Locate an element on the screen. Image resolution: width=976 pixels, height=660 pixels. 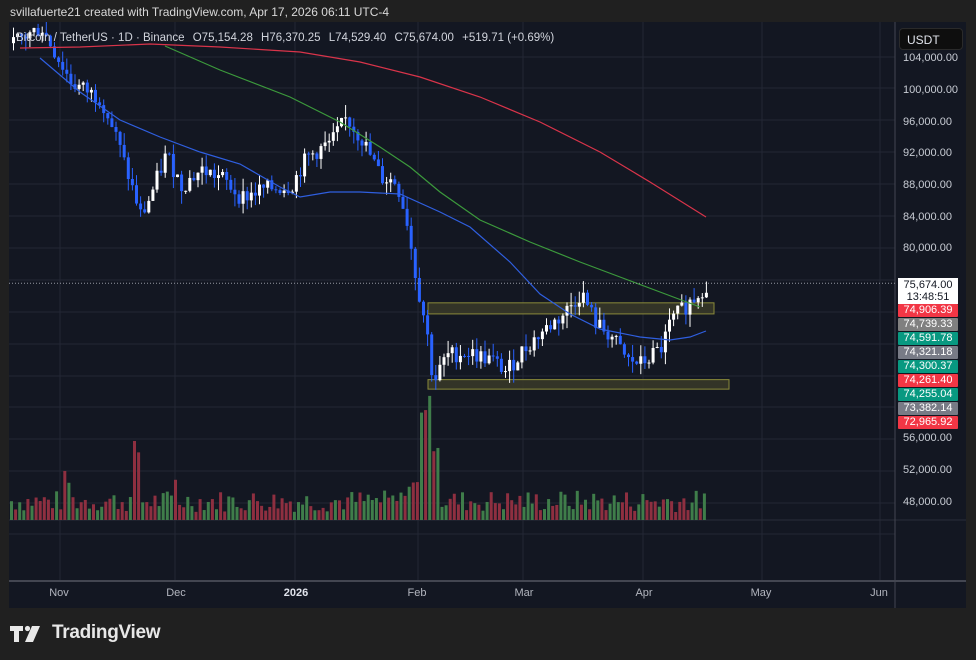
time-axis-label: Jun is located at coordinates (879, 593).